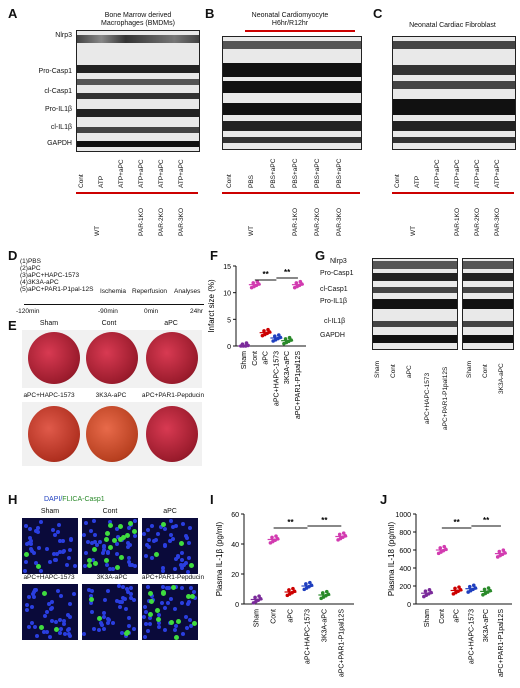 The width and height of the screenshot is (520, 688). What do you see at coordinates (170, 546) in the screenshot?
I see `fluorescence-image` at bounding box center [170, 546].